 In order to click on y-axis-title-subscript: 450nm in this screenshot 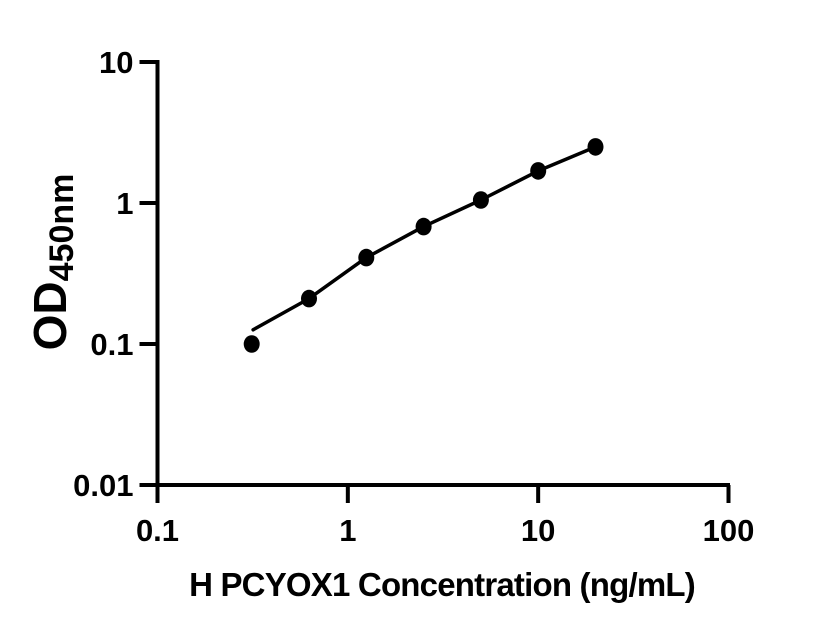, I will do `click(62, 228)`.